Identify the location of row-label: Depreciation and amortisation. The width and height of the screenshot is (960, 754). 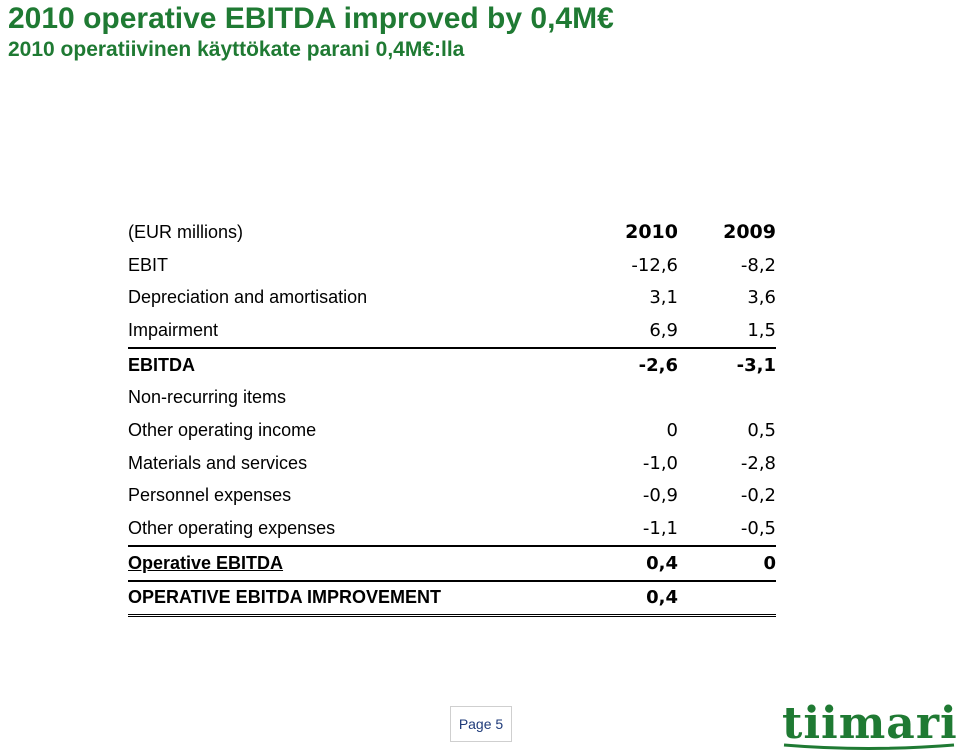
(248, 297).